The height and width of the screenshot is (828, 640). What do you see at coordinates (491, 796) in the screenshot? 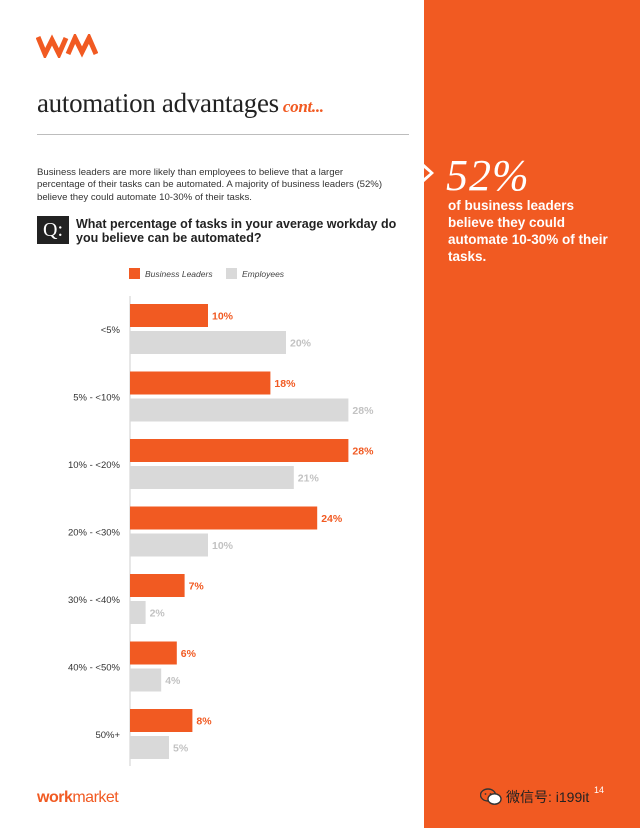
I see `wechat-icon` at bounding box center [491, 796].